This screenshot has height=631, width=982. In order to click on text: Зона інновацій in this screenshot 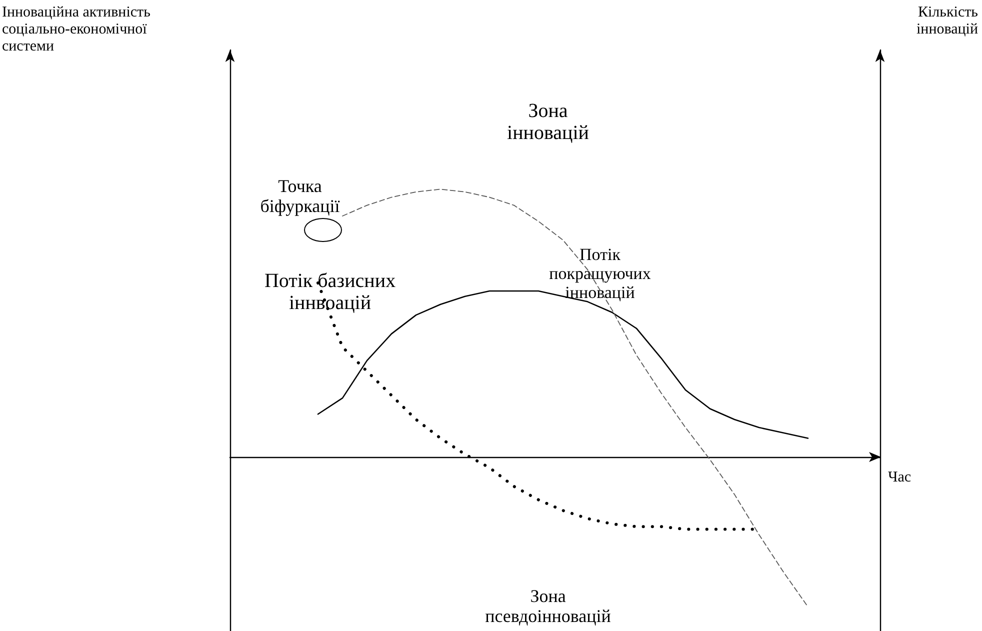, I will do `click(548, 122)`.